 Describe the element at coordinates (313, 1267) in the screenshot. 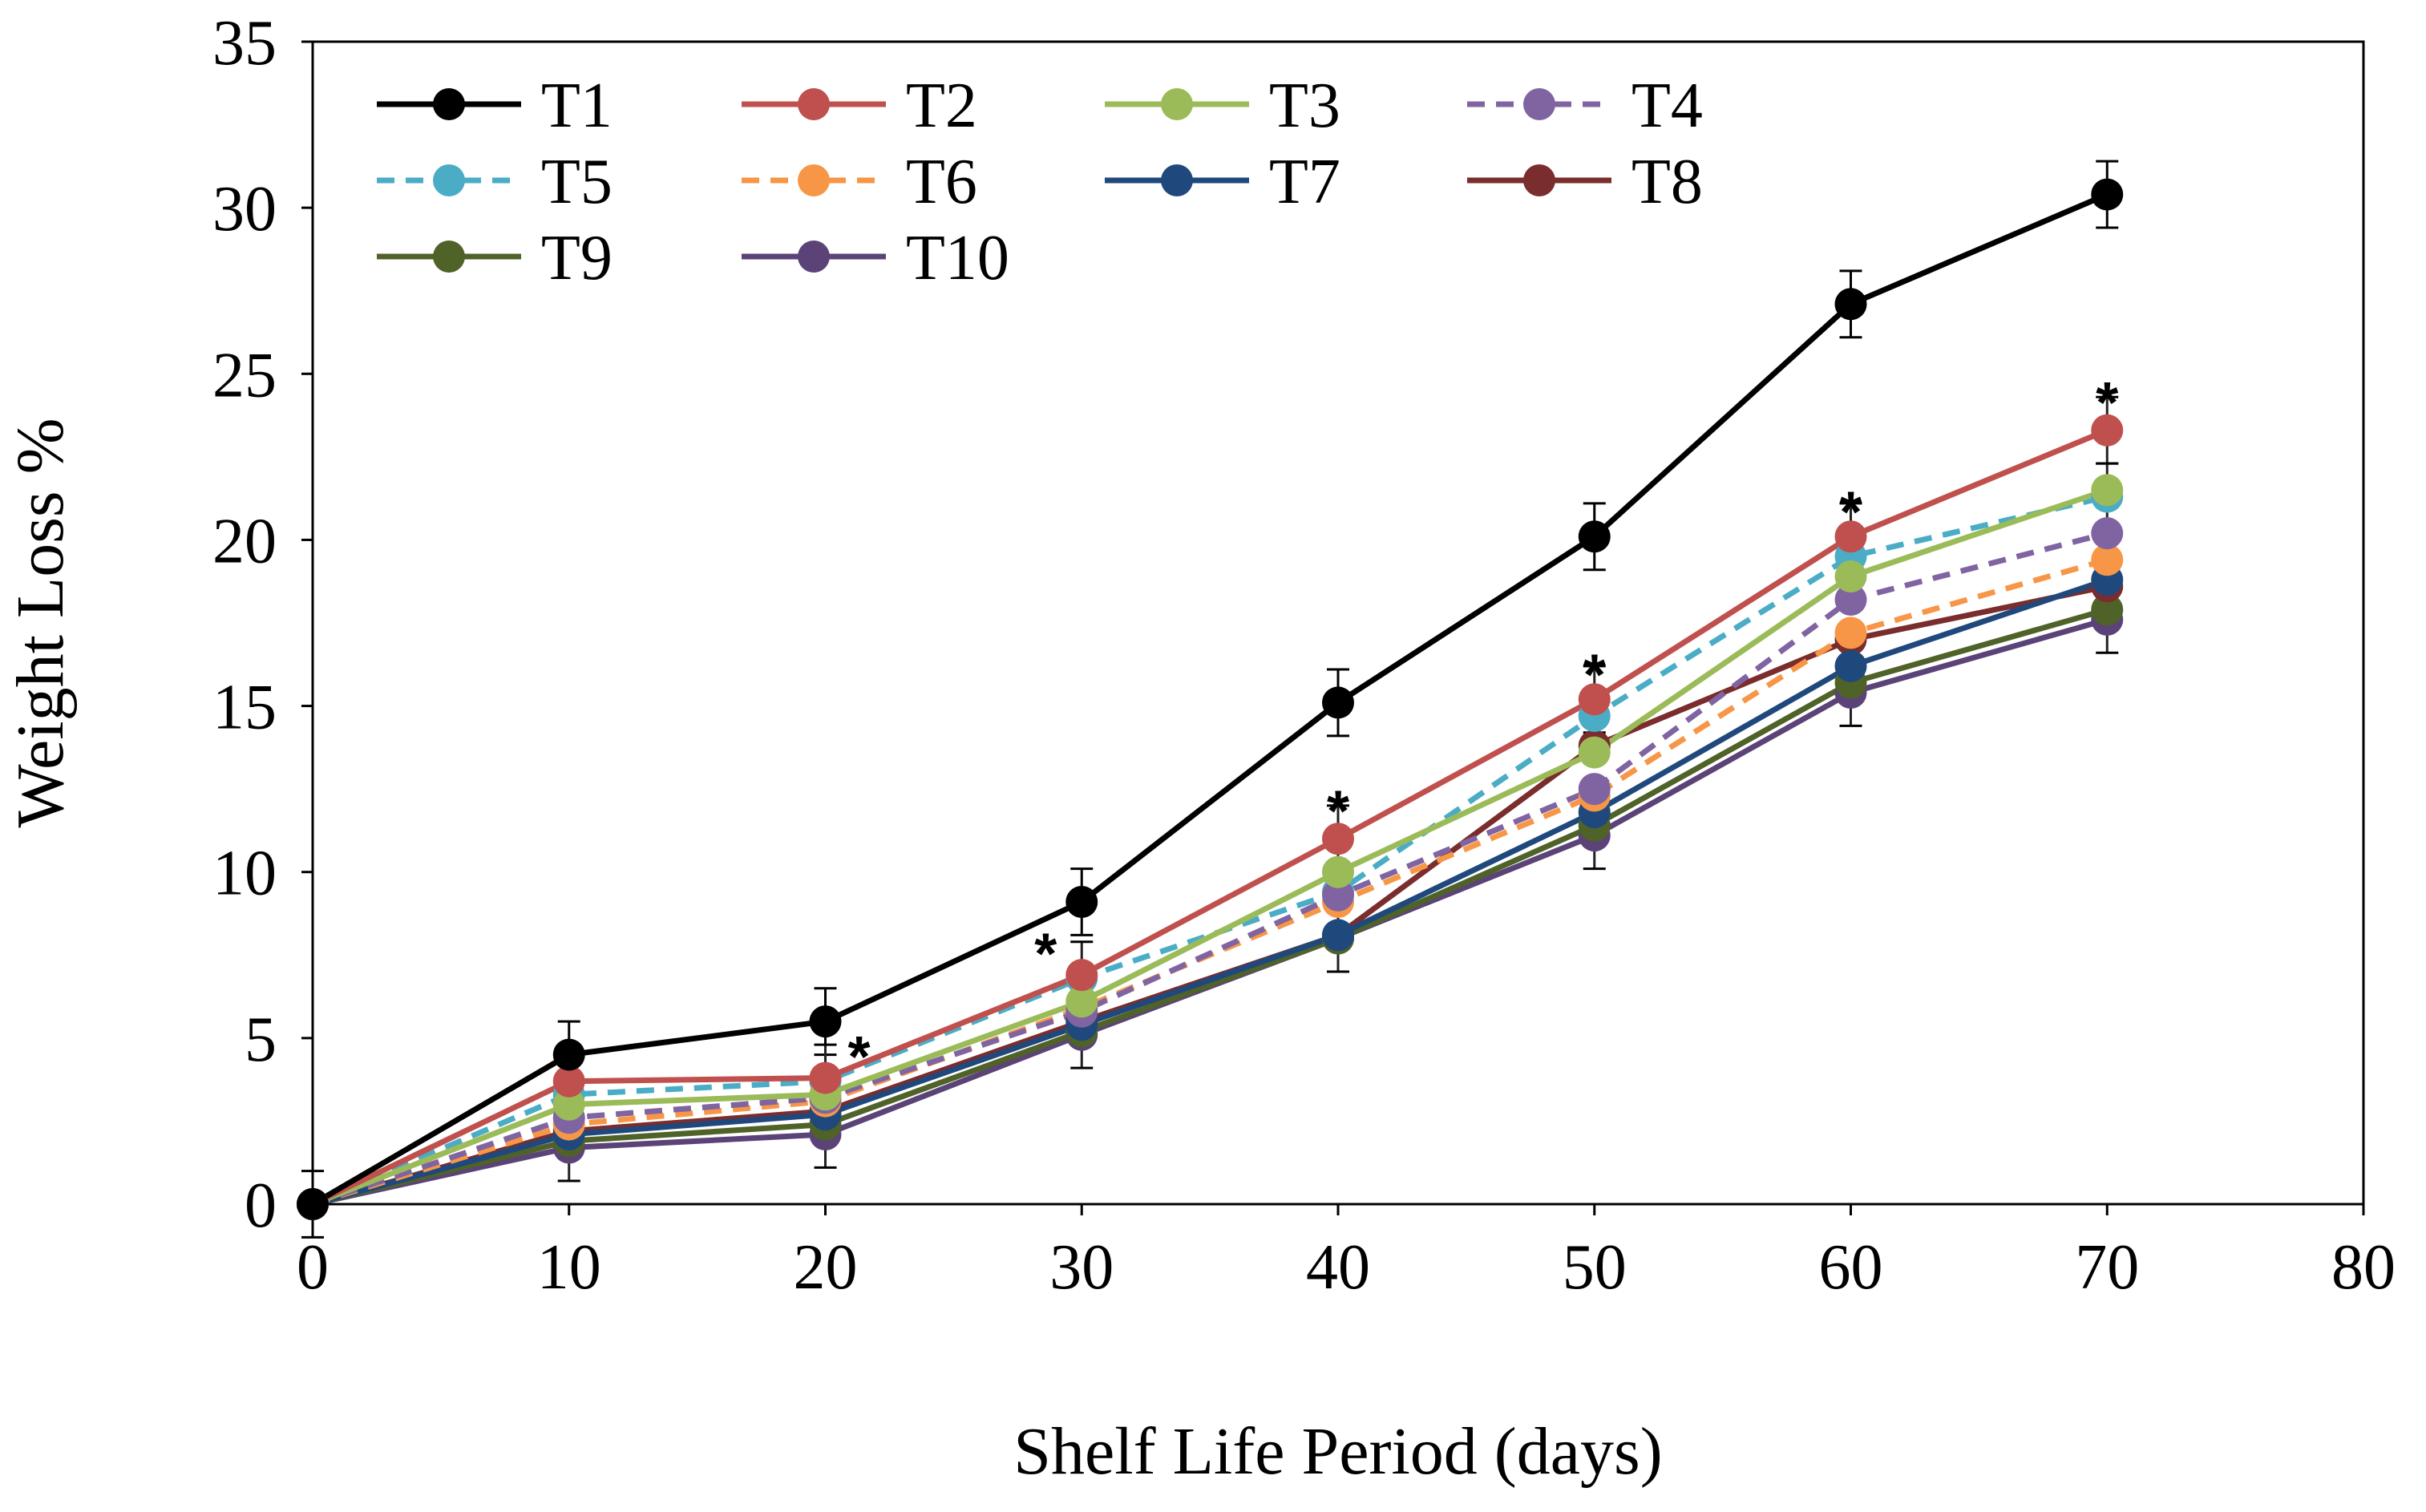

I see `x-tick-label: 0` at that location.